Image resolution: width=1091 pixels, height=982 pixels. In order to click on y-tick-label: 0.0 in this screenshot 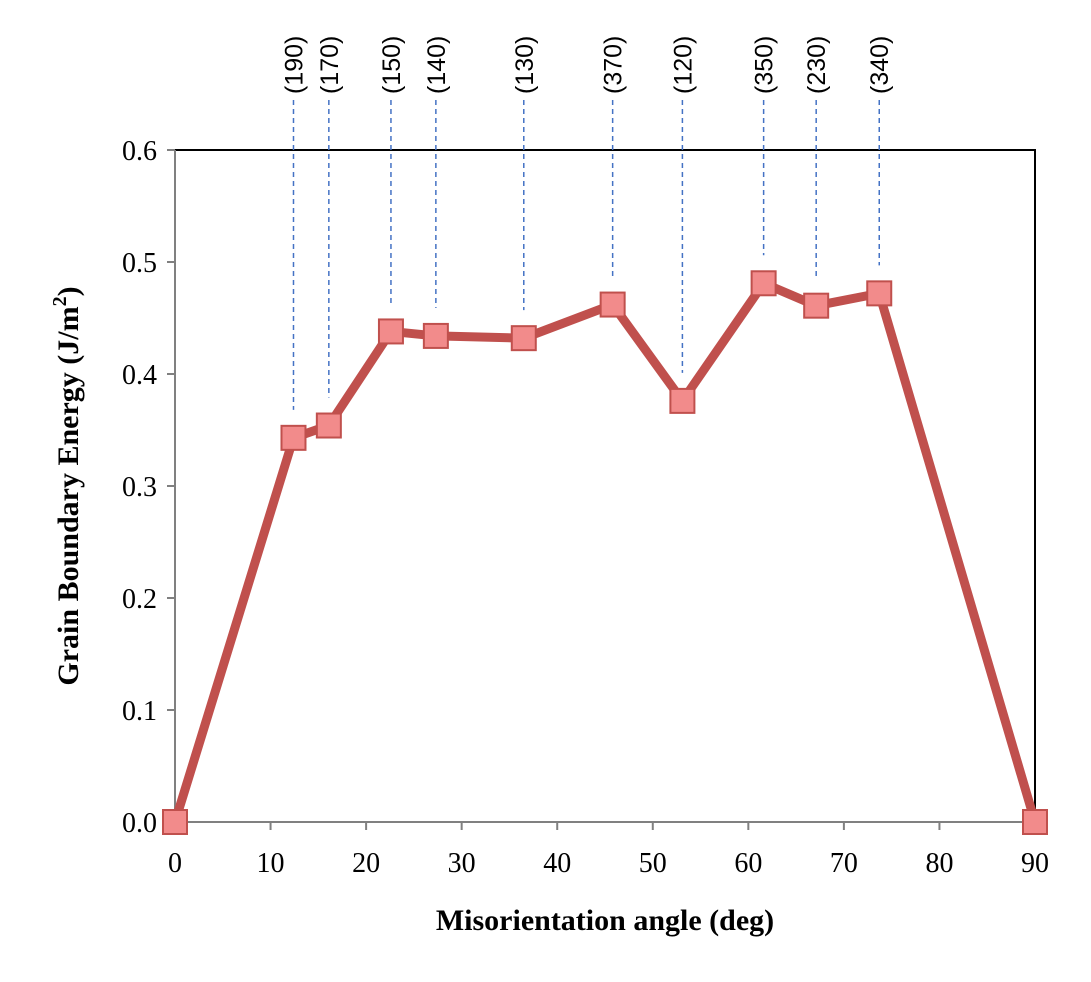, I will do `click(139, 823)`.